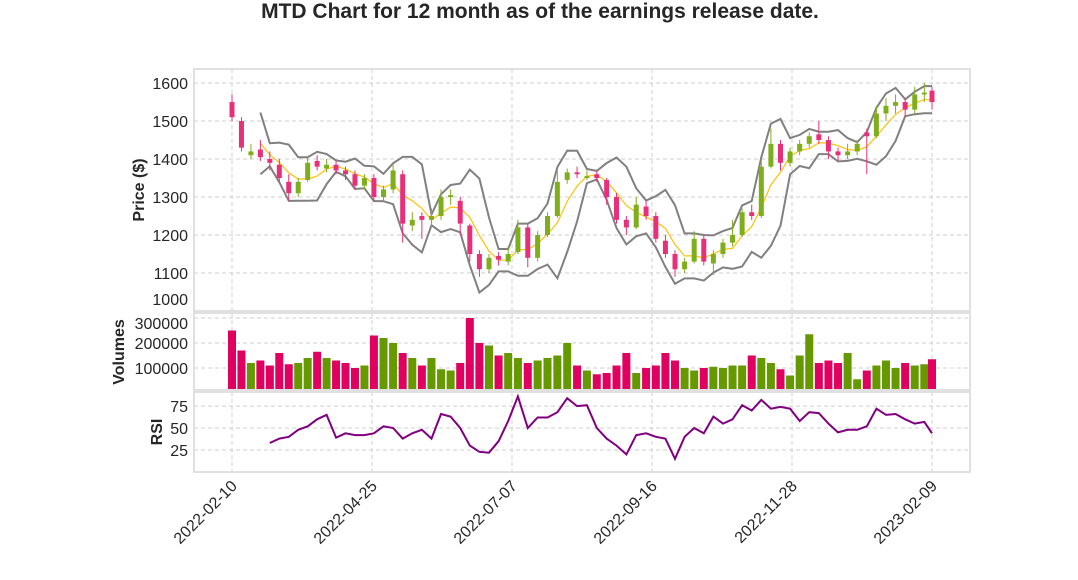 This screenshot has width=1078, height=580. I want to click on rsi-y-tick-label: 25, so click(179, 451).